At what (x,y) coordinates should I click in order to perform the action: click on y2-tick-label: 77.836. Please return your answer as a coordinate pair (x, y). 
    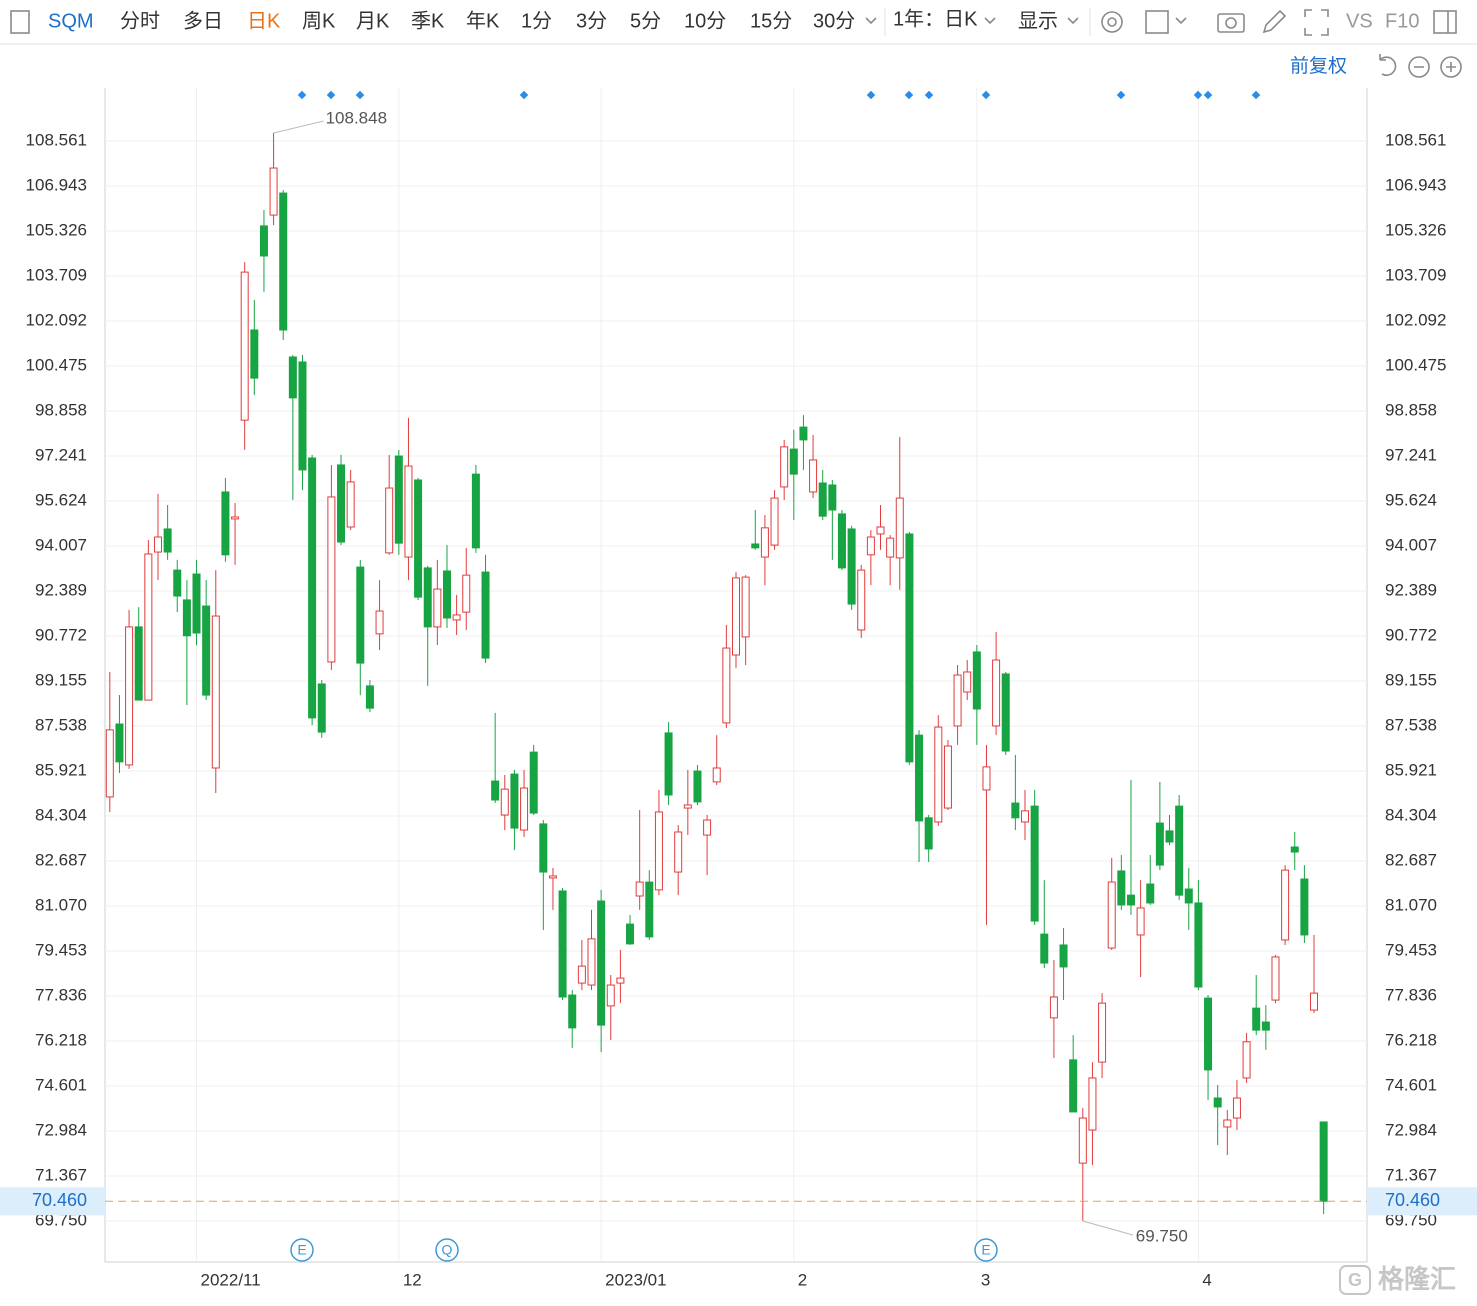
    Looking at the image, I should click on (1411, 994).